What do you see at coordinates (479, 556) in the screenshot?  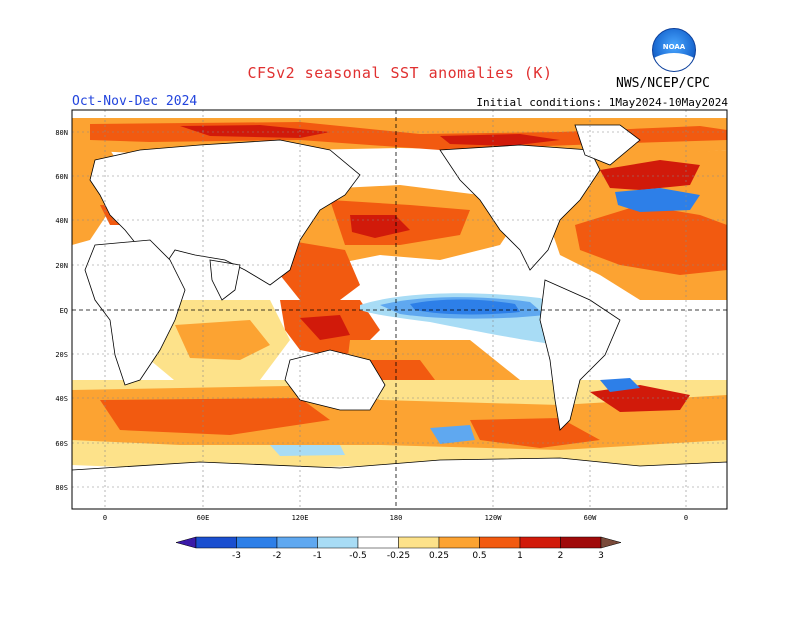 I see `colorbar-tick-label: 0.5` at bounding box center [479, 556].